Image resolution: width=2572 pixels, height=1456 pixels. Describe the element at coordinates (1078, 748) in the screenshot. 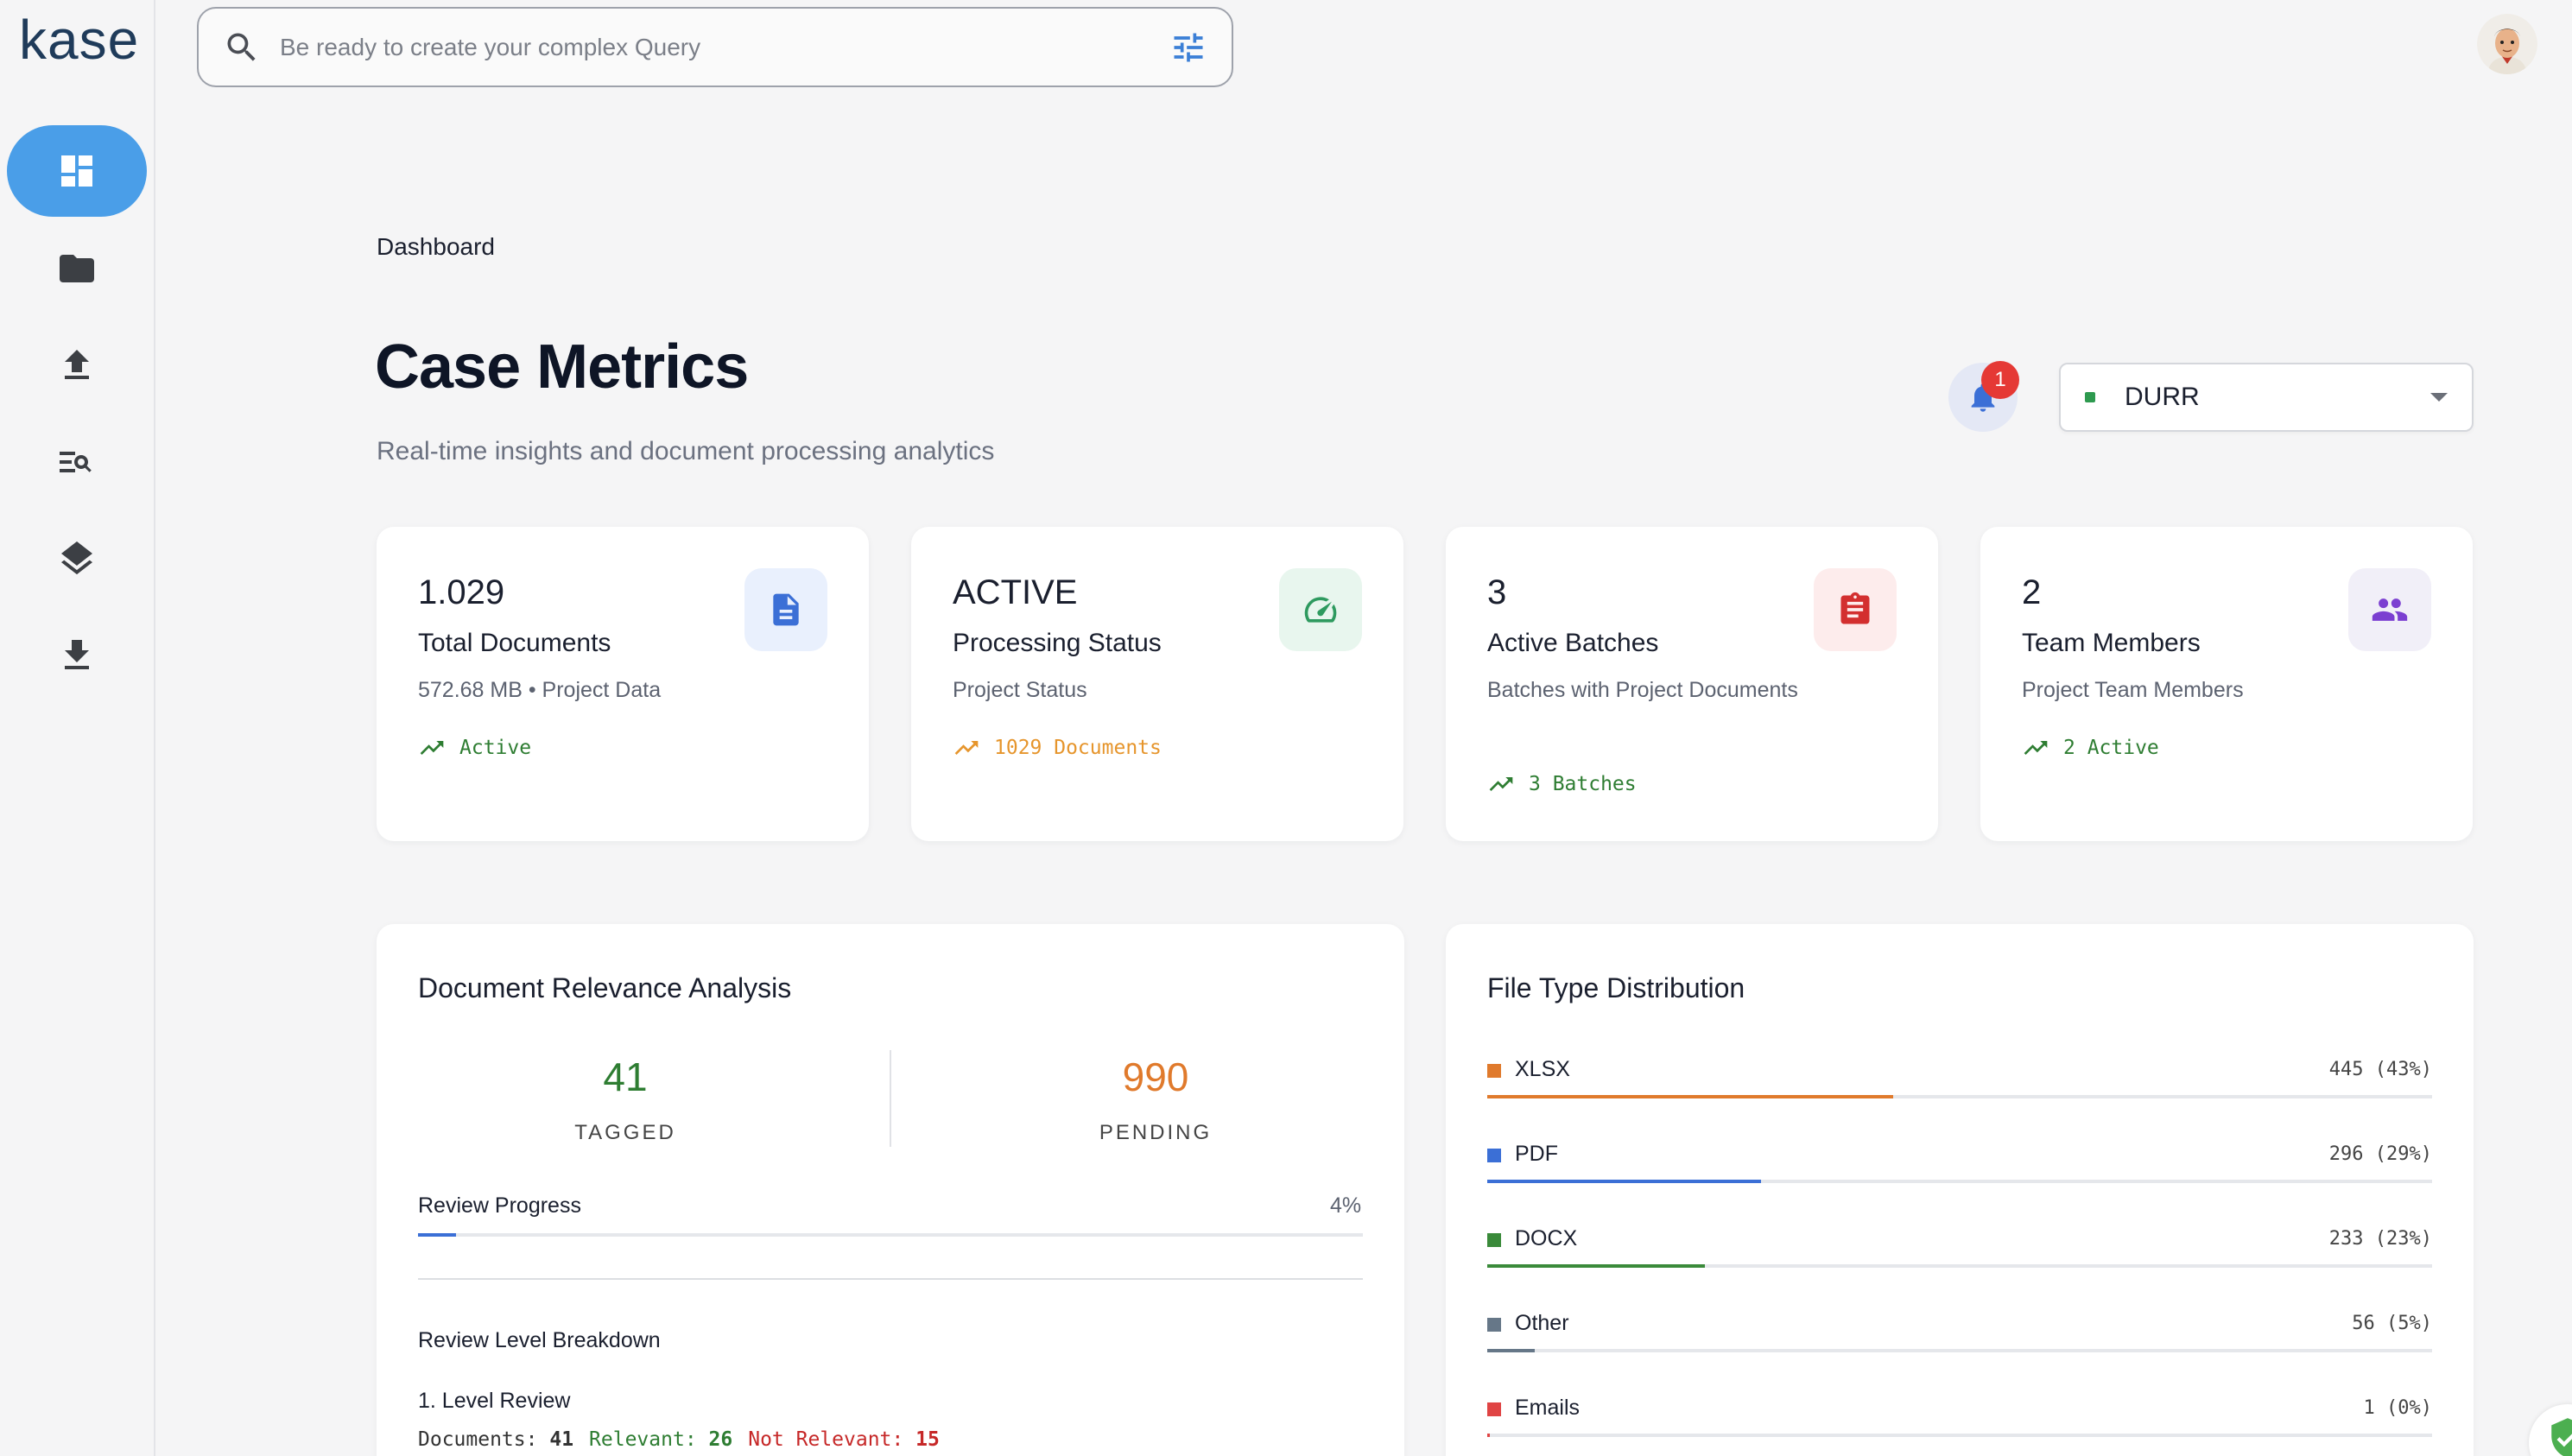

I see `metric-trend-text: 1029 Documents` at that location.